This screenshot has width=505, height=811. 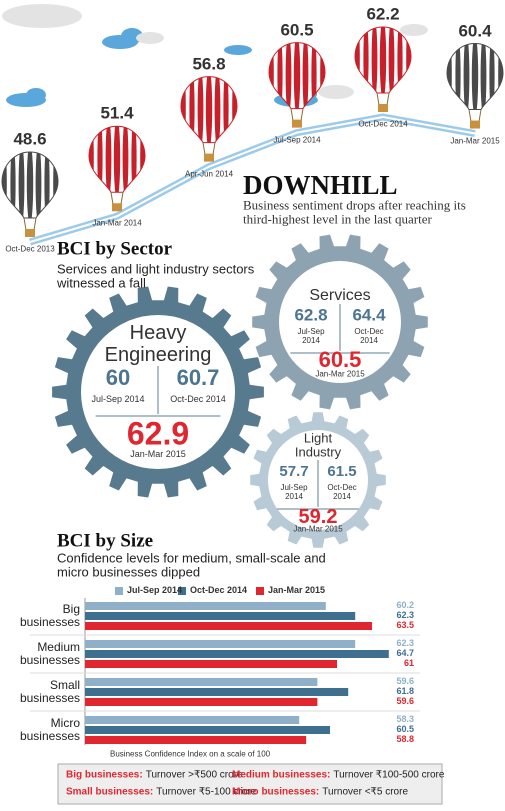 I want to click on value-label: 62.3, so click(x=405, y=643).